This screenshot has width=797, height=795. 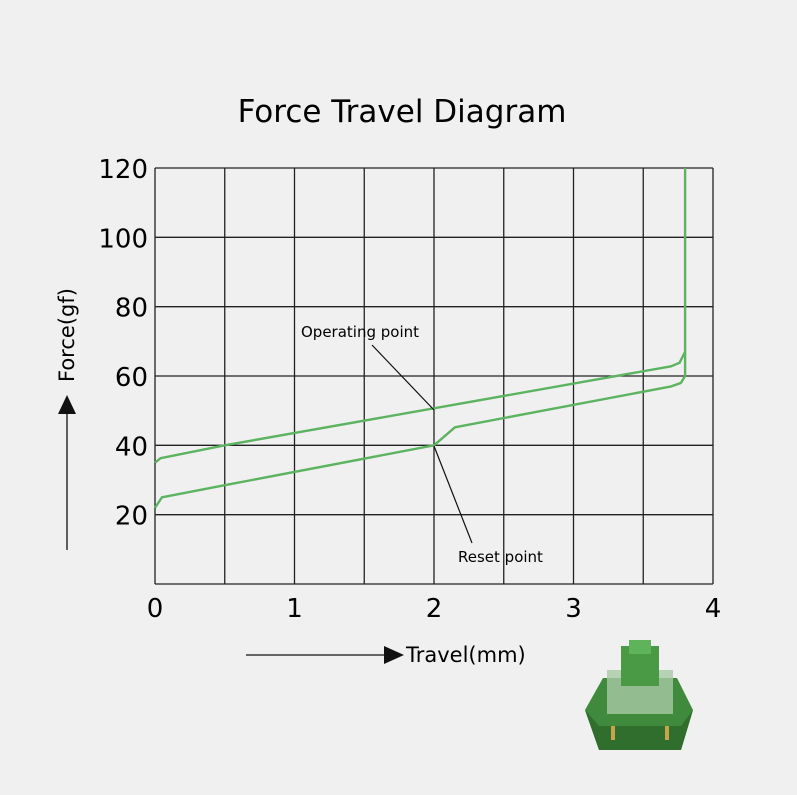 What do you see at coordinates (67, 404) in the screenshot?
I see `y-arrow-head-icon` at bounding box center [67, 404].